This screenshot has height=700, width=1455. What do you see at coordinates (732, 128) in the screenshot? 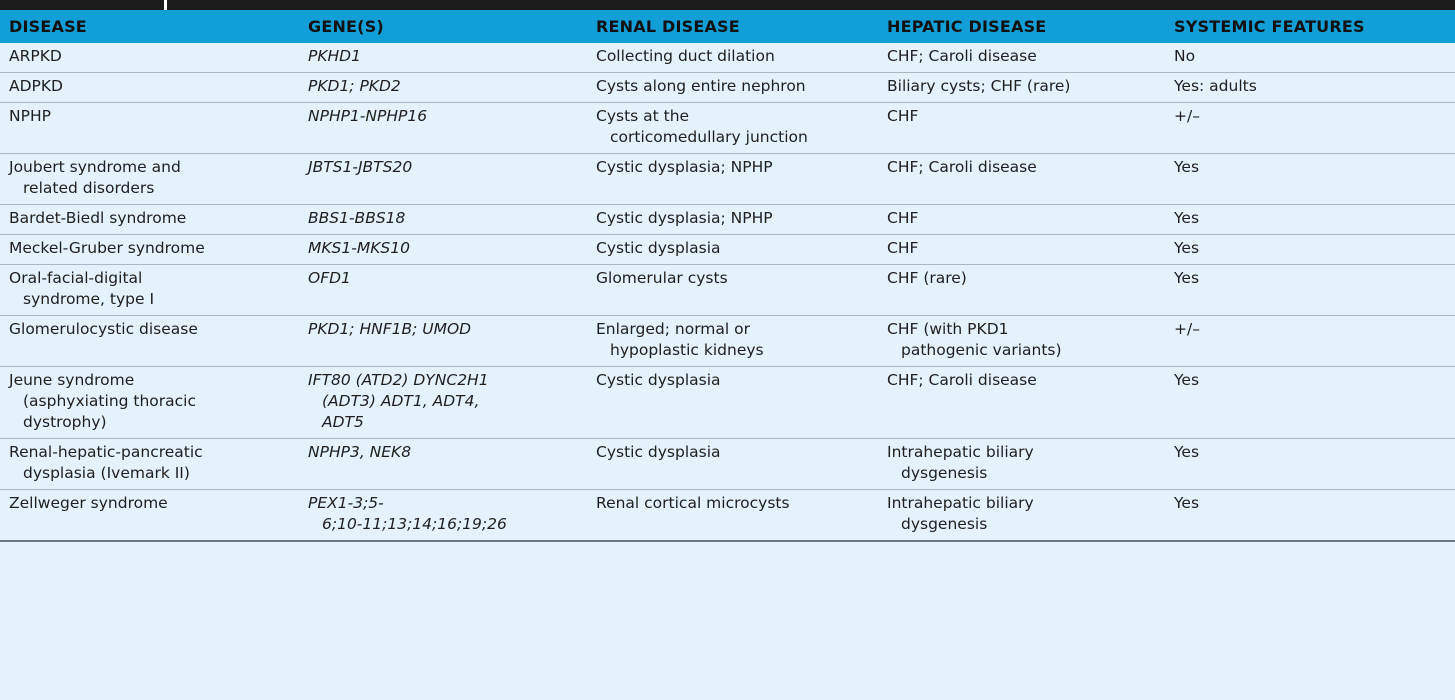
I see `cell-renal: Cysts at the corticomedullary junction` at bounding box center [732, 128].